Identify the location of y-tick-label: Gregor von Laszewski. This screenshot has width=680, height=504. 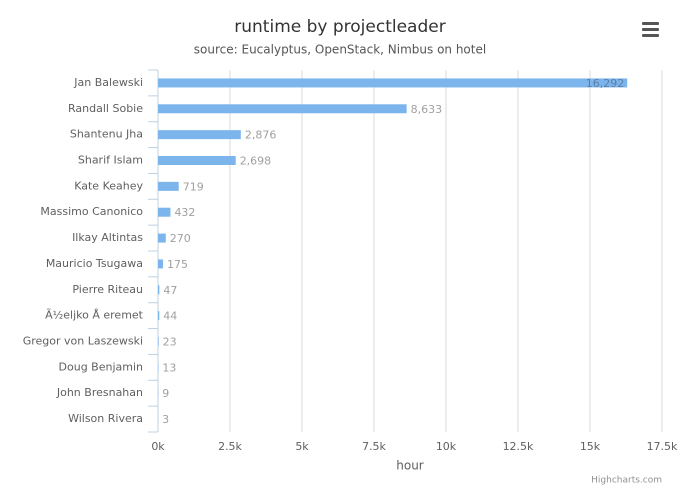
(83, 341).